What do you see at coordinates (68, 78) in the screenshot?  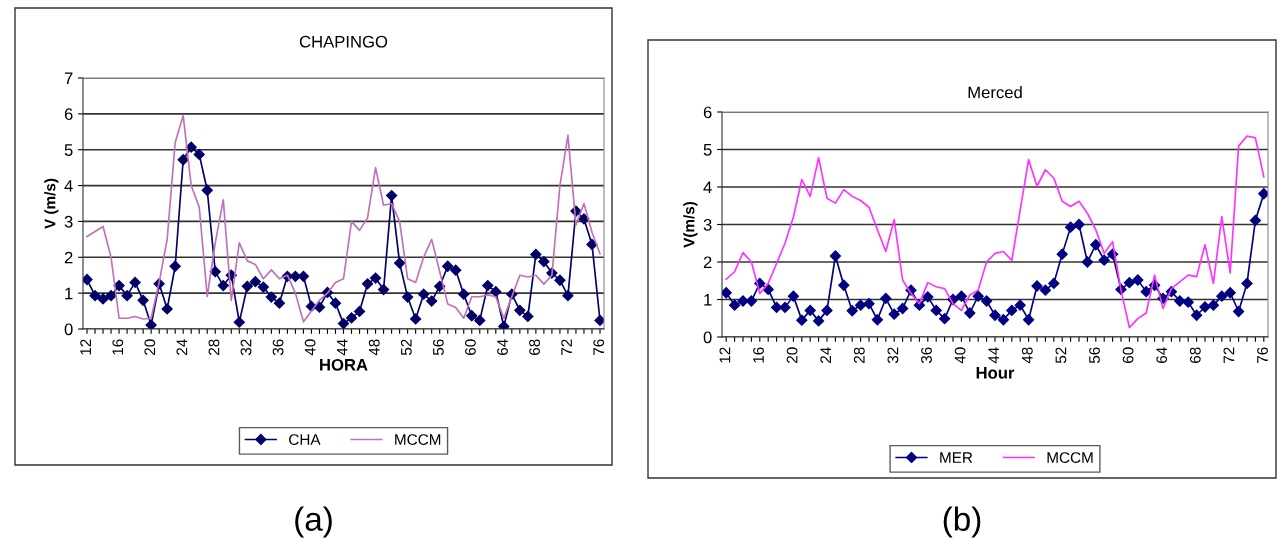 I see `y-tick-label: 7` at bounding box center [68, 78].